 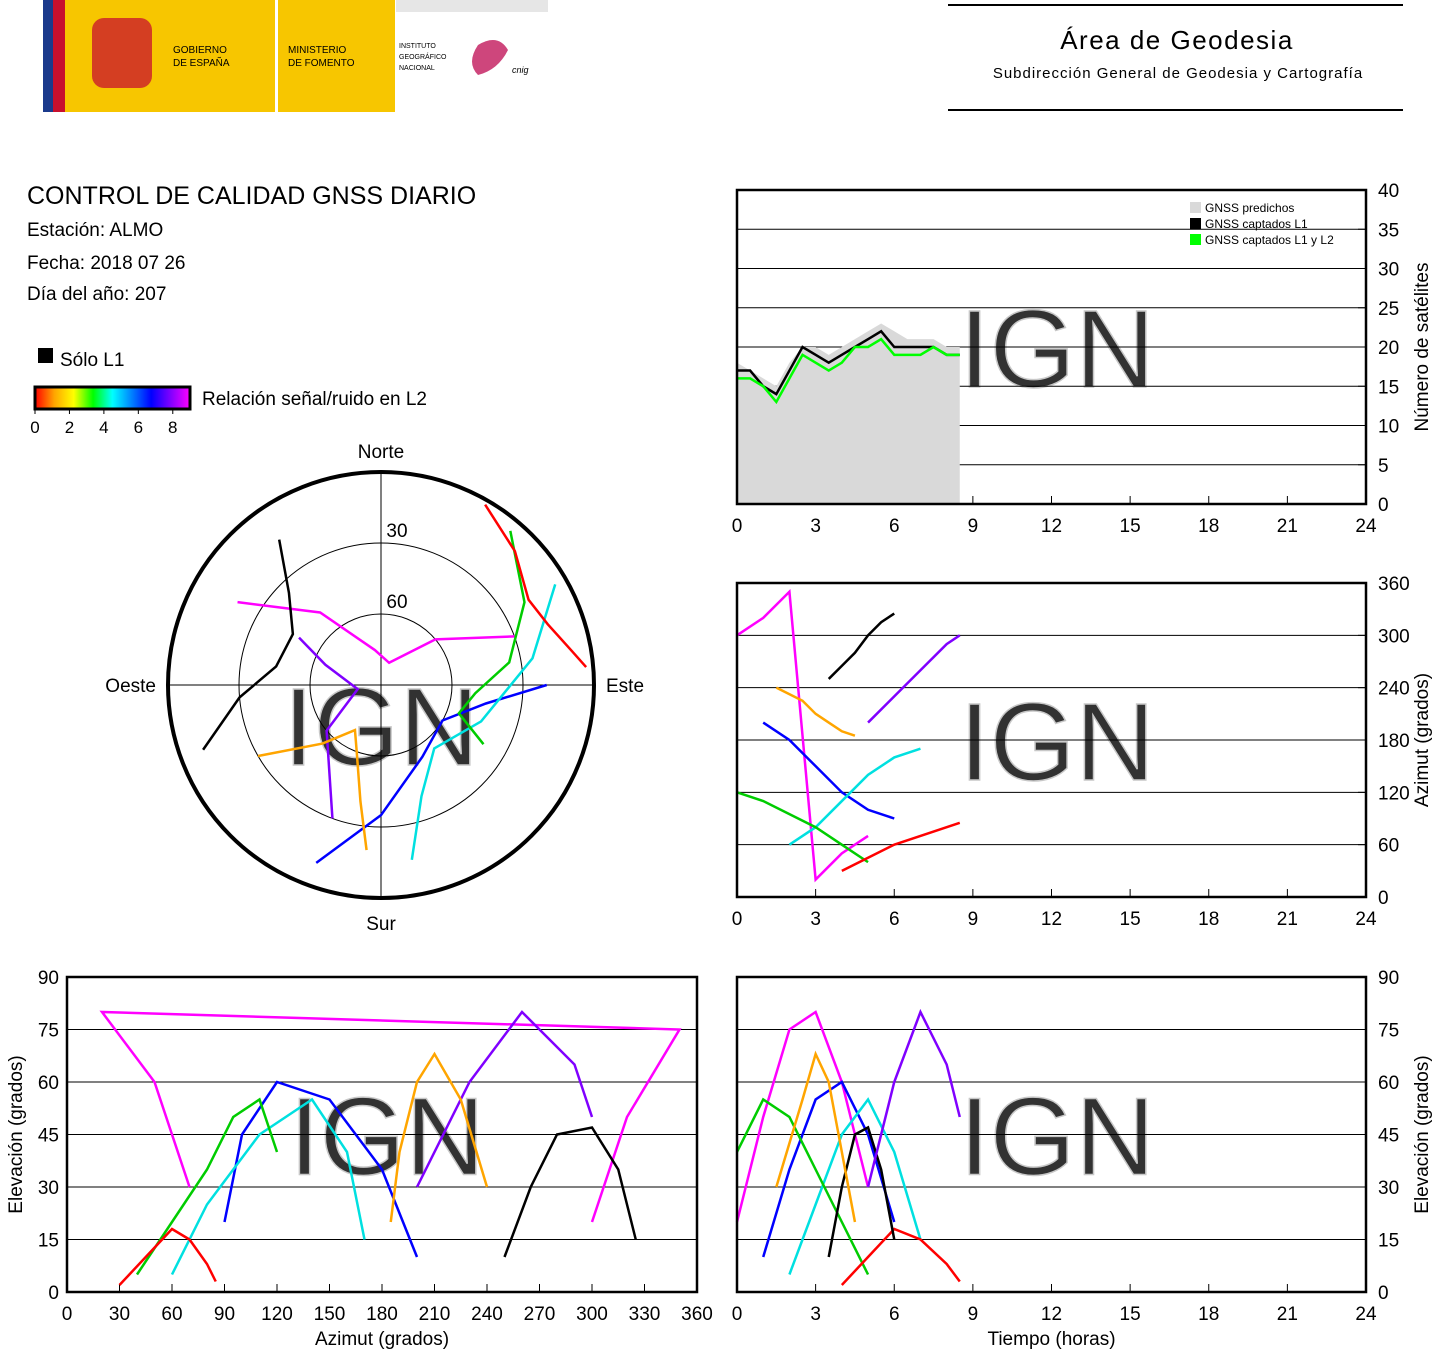 I want to click on coat-of-arms, so click(x=122, y=53).